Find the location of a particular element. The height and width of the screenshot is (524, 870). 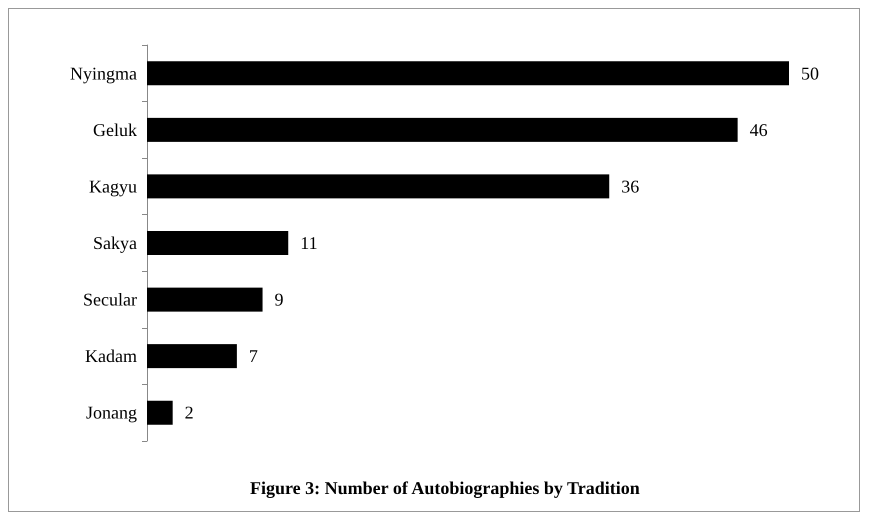

data-label: 7 is located at coordinates (253, 356).